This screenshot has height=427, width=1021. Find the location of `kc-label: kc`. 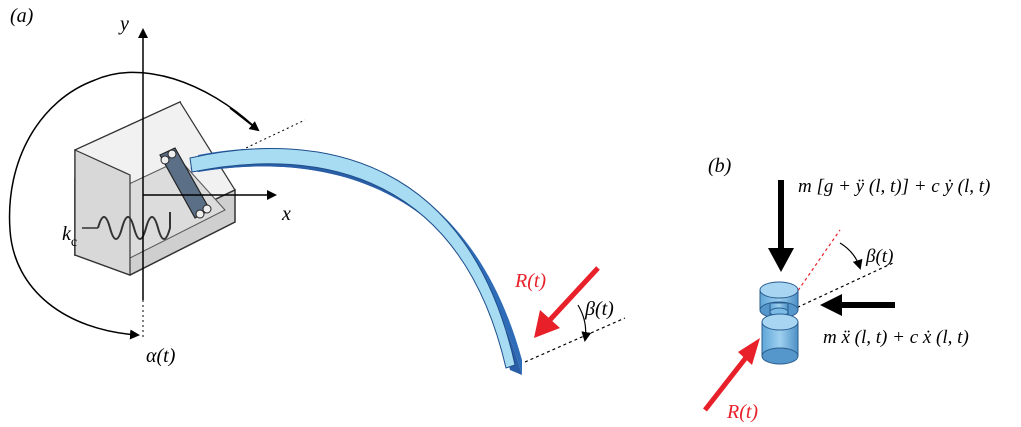

kc-label: kc is located at coordinates (69, 236).